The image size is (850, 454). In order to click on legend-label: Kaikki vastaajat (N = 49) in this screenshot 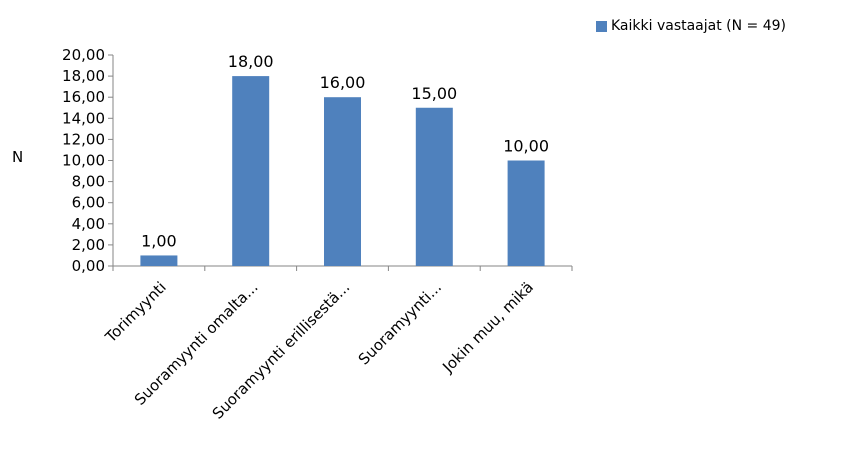, I will do `click(699, 26)`.